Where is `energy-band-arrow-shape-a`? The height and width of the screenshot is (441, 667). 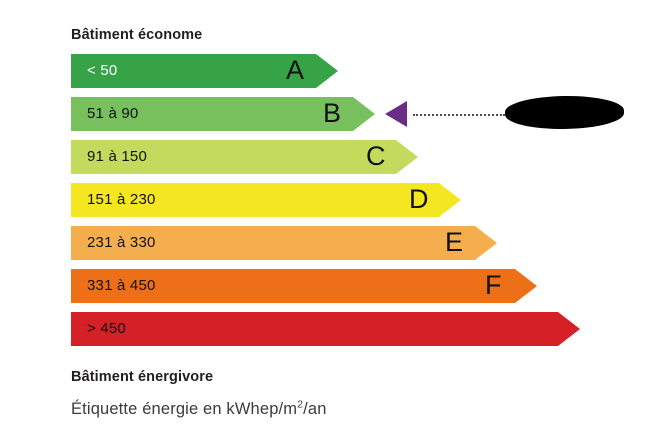
energy-band-arrow-shape-a is located at coordinates (204, 71).